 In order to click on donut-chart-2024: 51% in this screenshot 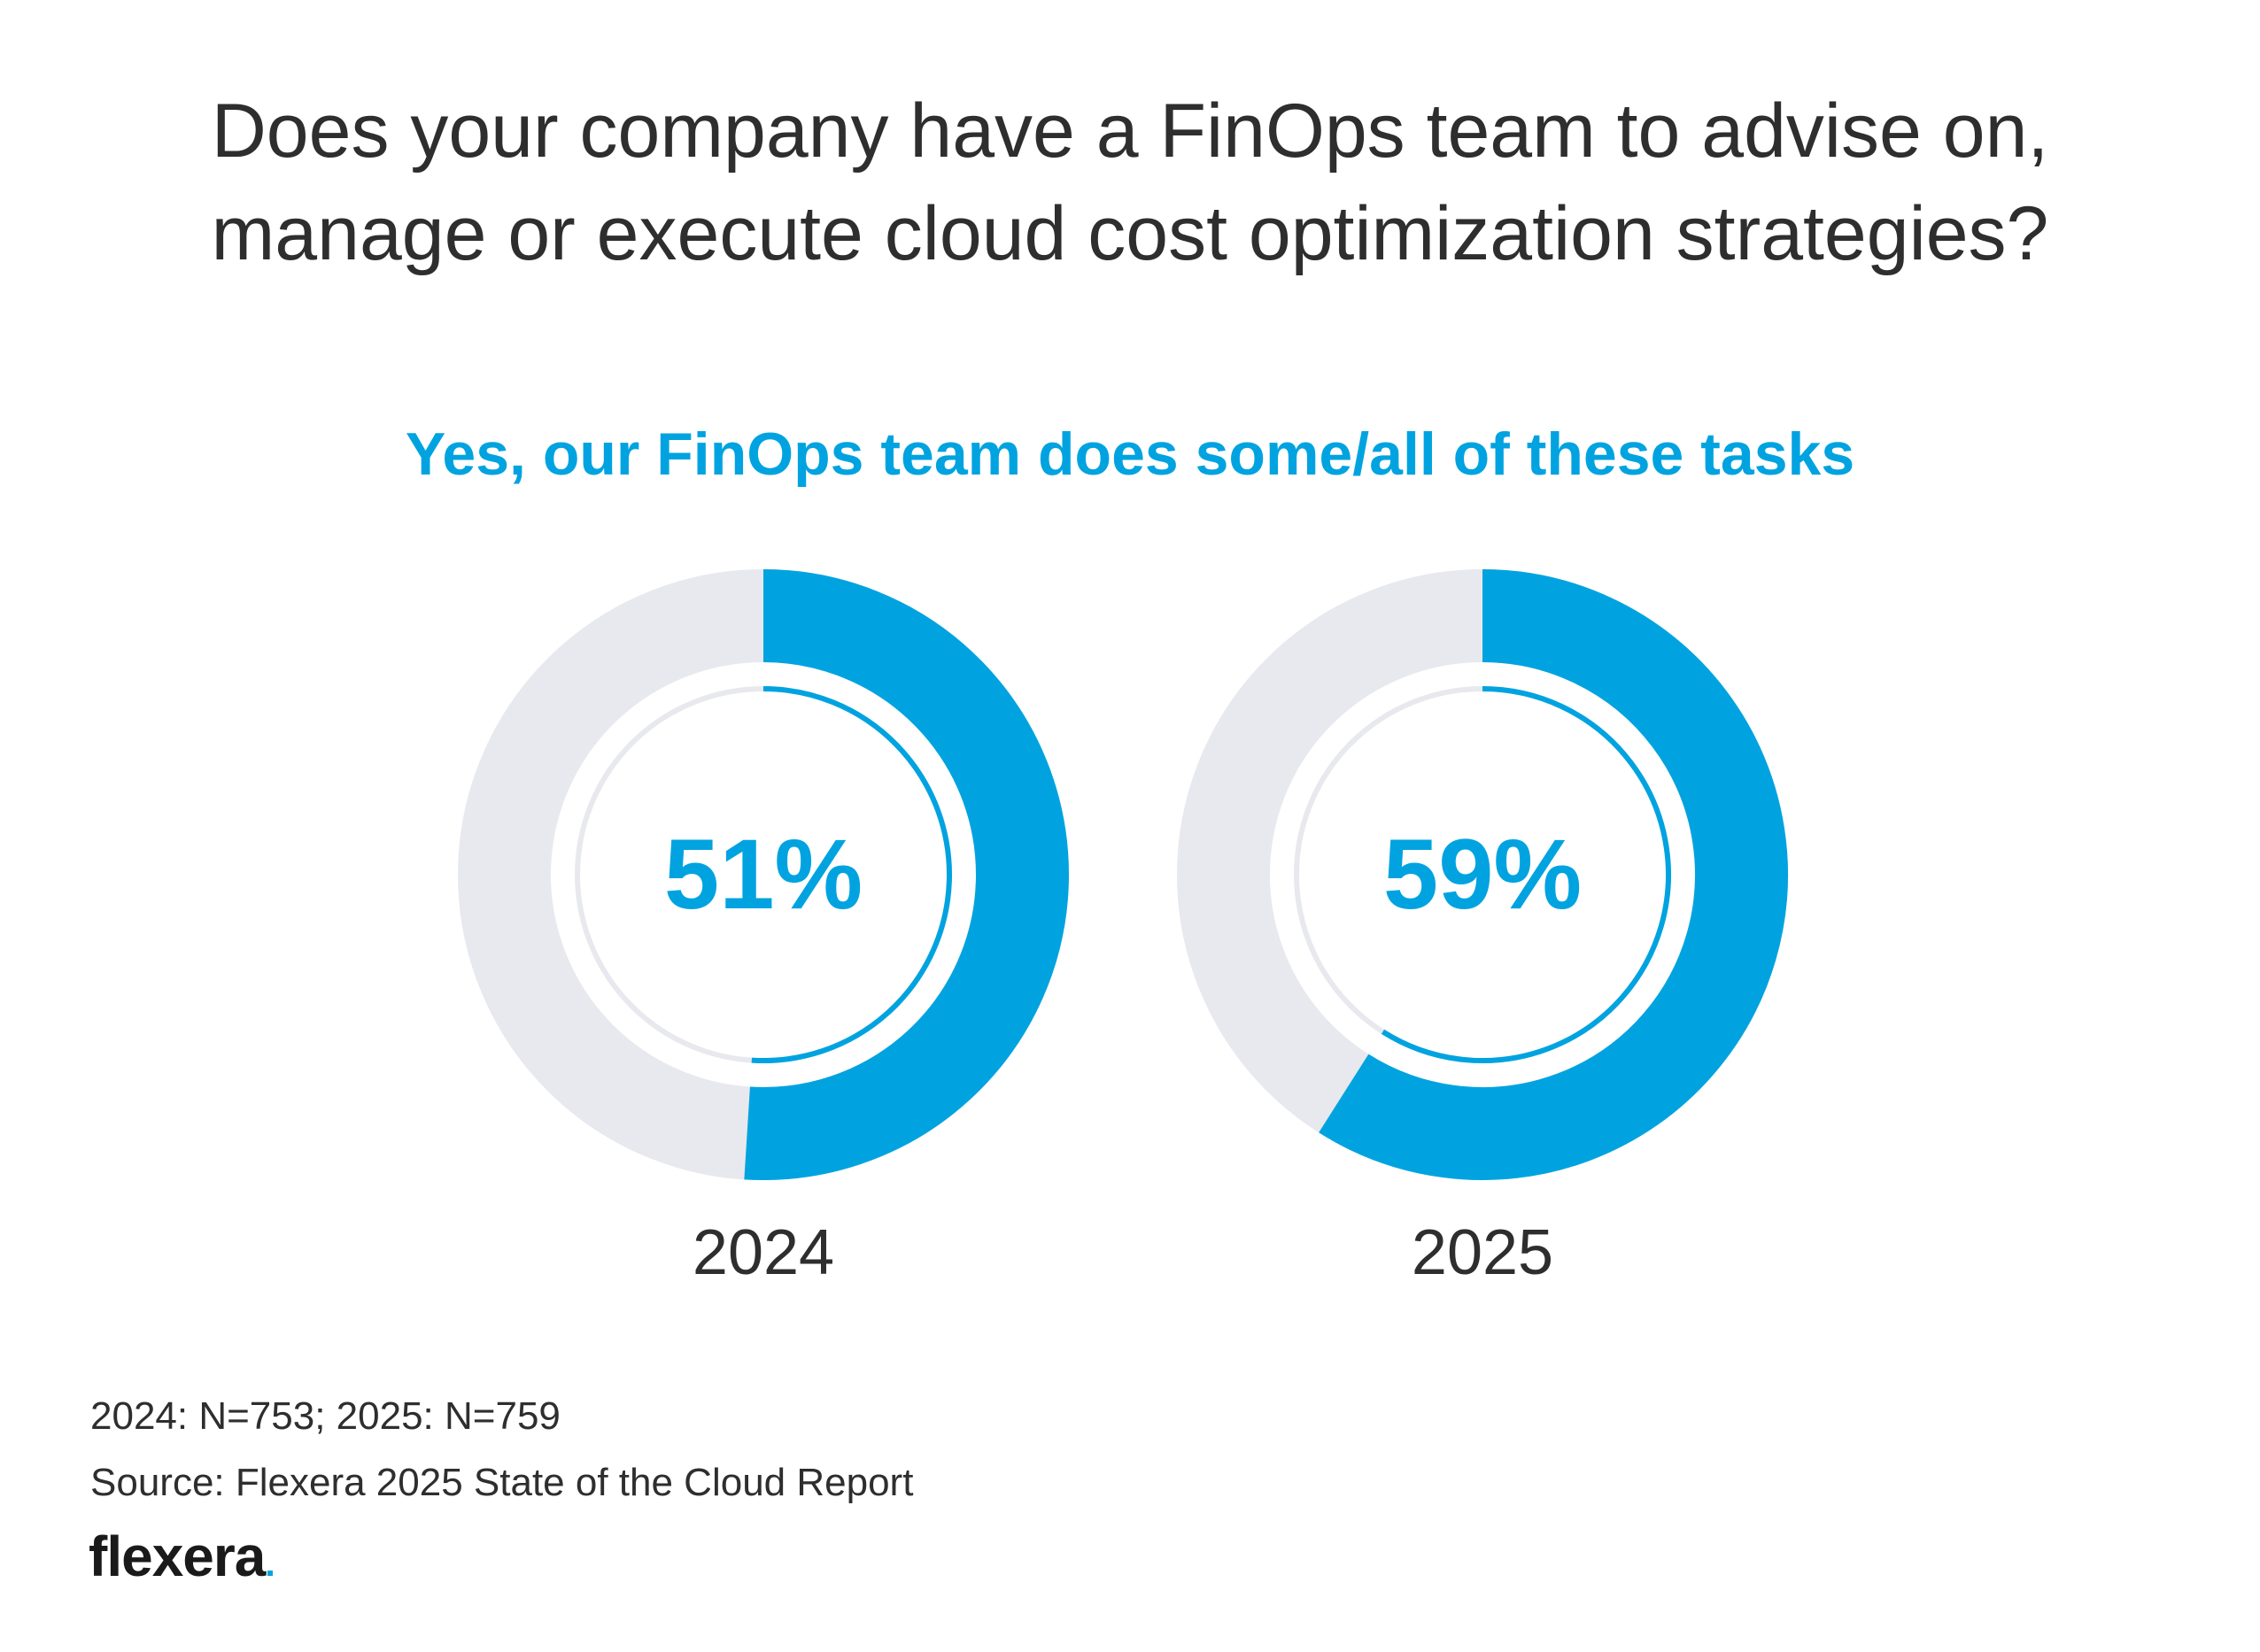, I will do `click(763, 875)`.